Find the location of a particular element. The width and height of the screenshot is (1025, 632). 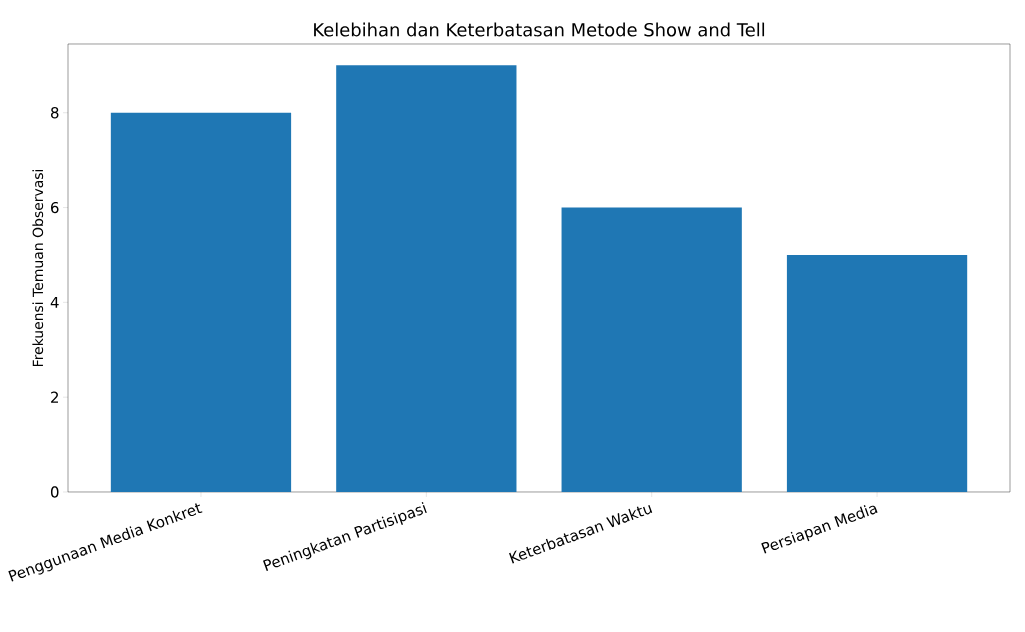

y-tick-label: 2 is located at coordinates (54, 397).